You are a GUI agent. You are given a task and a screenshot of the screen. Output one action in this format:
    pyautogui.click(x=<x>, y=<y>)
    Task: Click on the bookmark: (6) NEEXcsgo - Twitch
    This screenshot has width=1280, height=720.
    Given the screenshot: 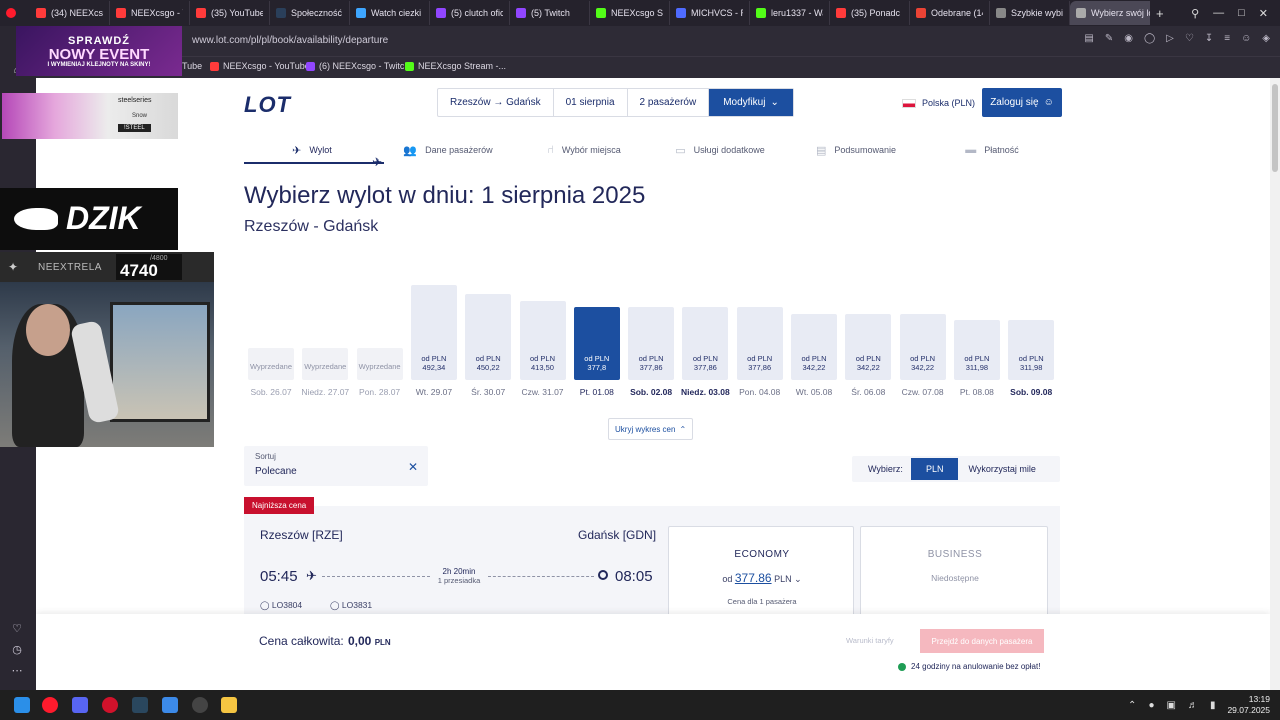 What is the action you would take?
    pyautogui.click(x=357, y=66)
    